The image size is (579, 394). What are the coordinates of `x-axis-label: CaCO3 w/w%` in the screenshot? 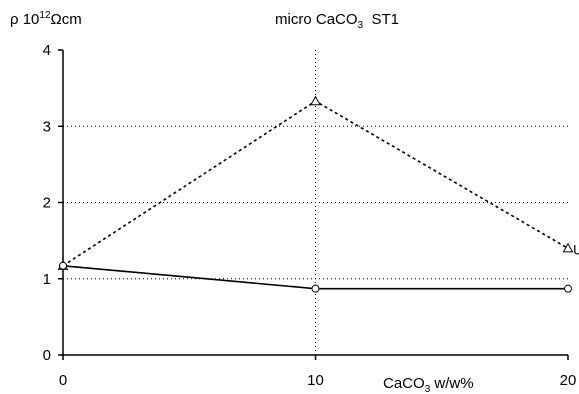 It's located at (428, 384).